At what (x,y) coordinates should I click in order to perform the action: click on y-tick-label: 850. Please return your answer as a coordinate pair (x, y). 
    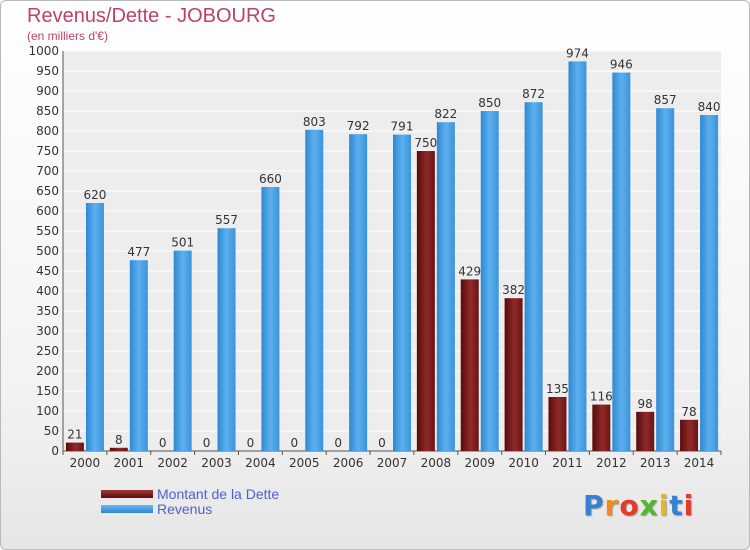
    Looking at the image, I should click on (47, 111).